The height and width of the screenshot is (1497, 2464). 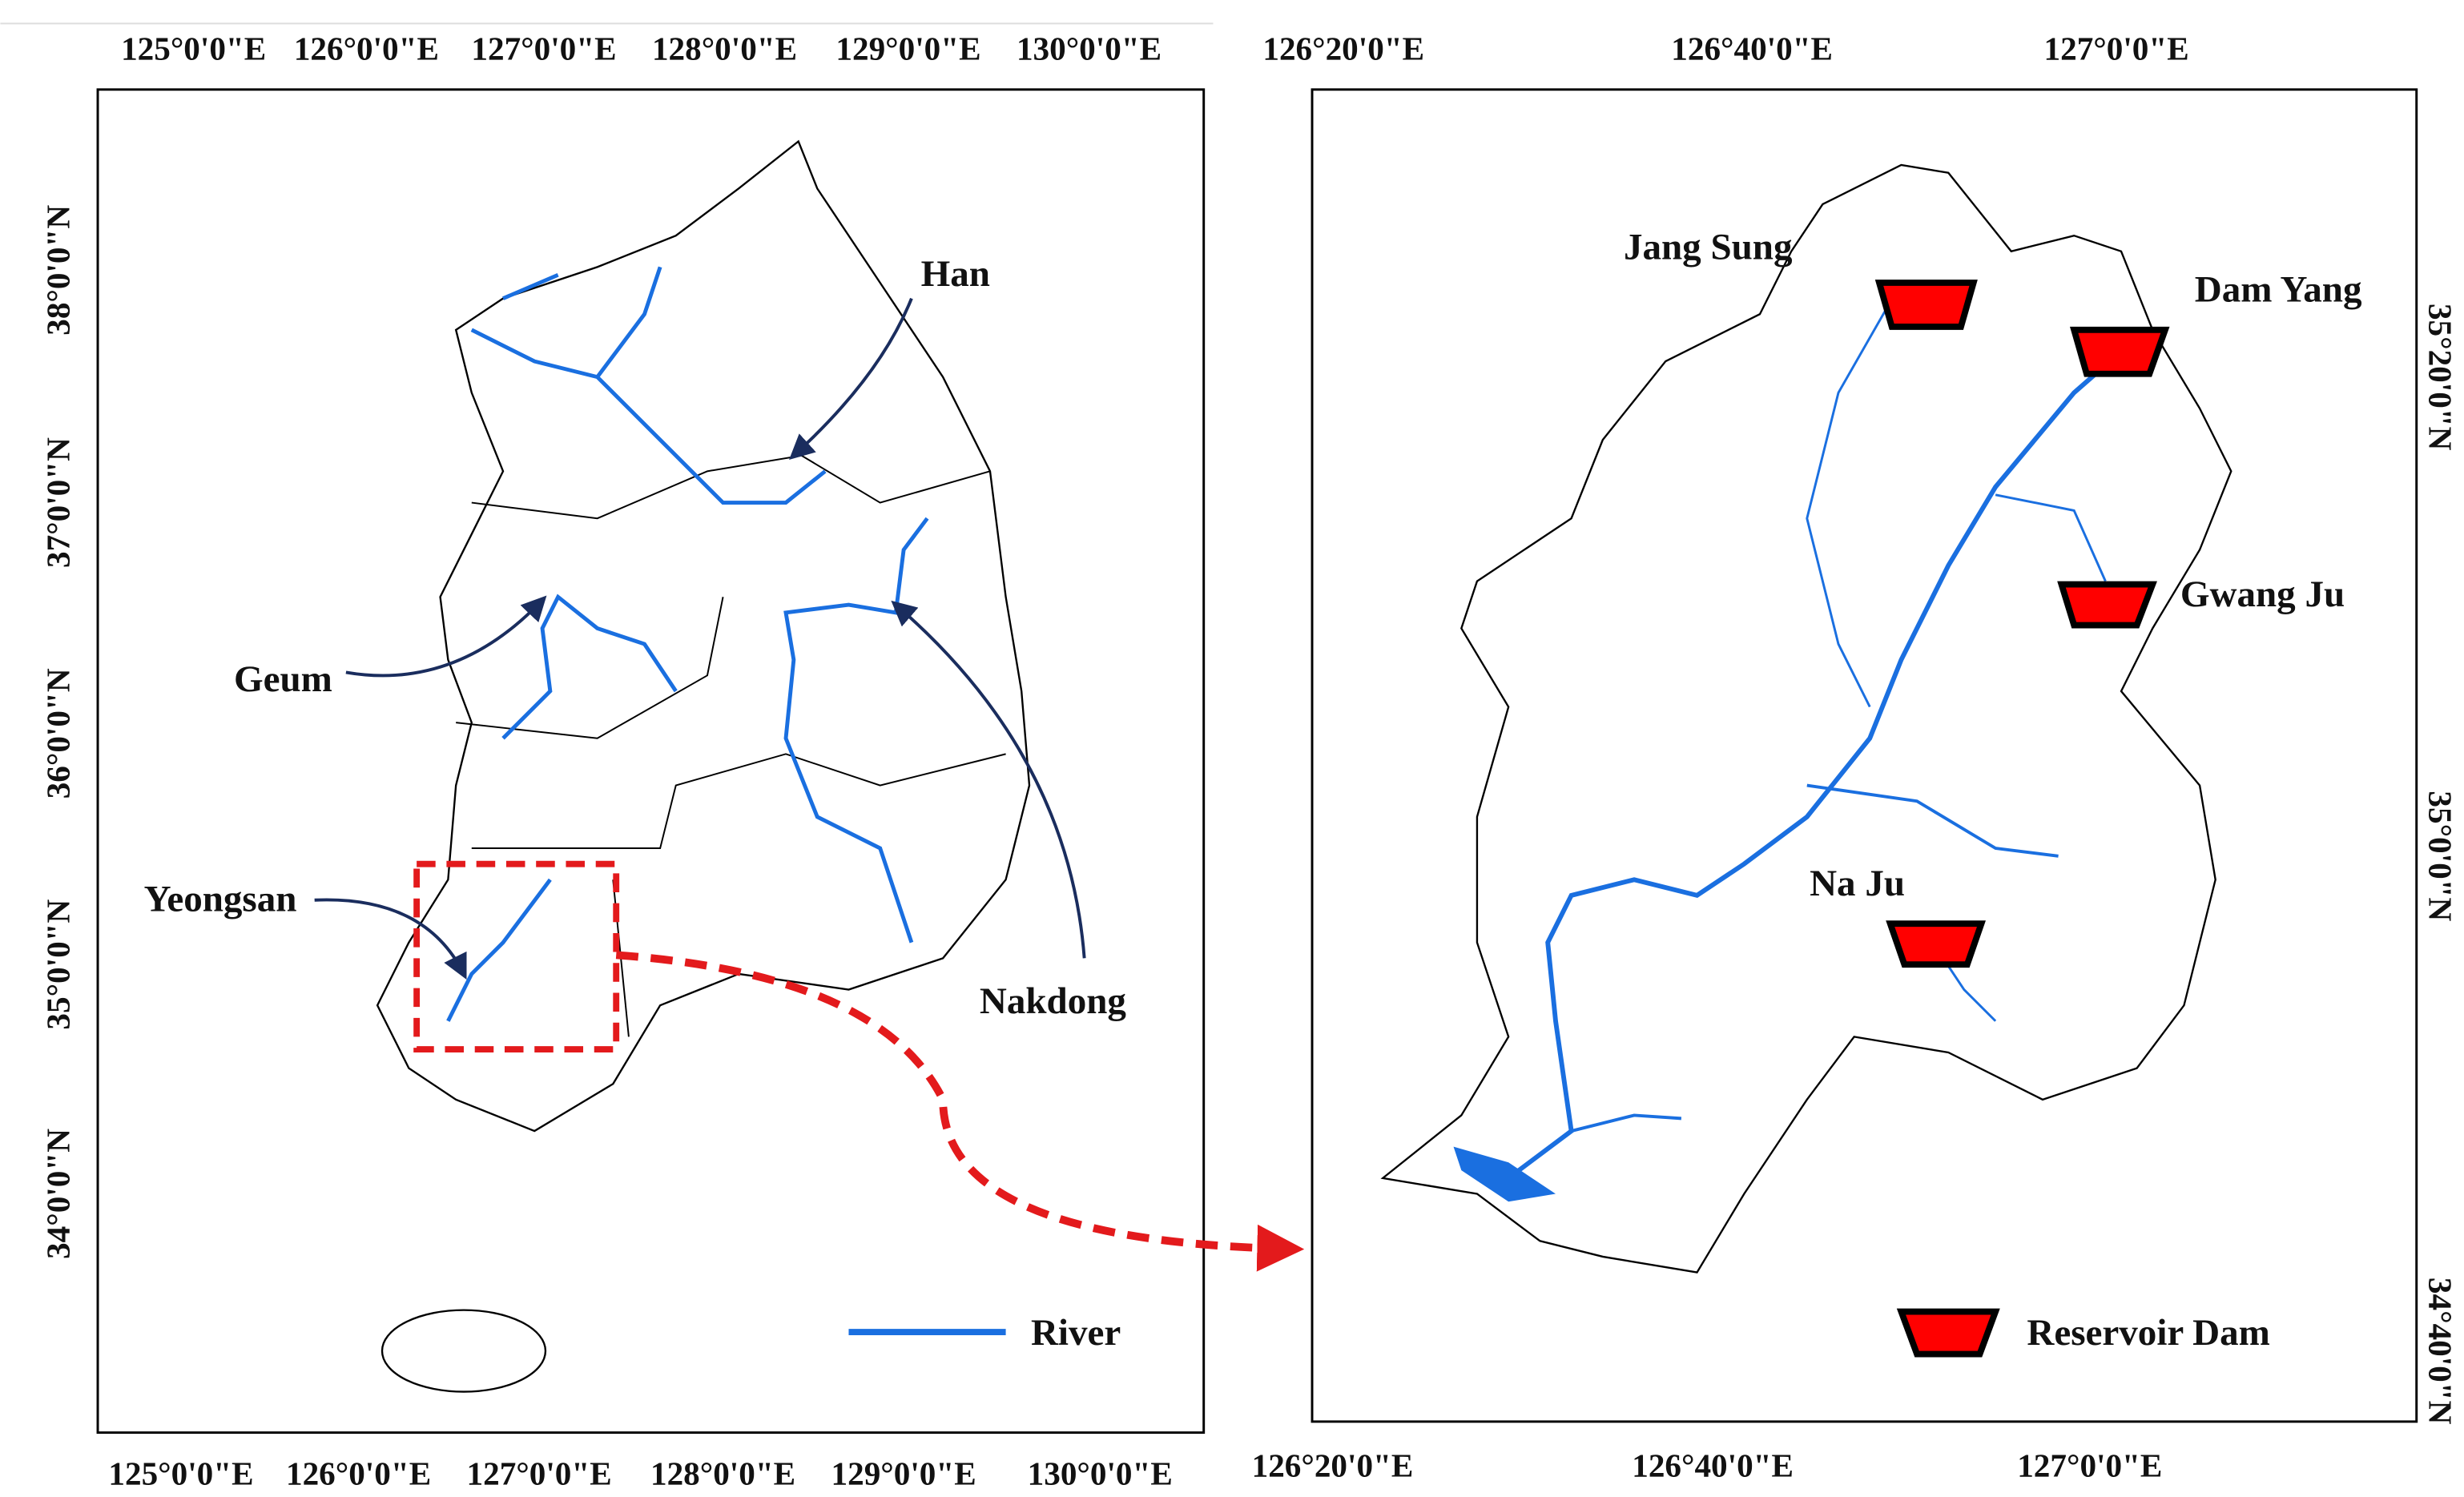 I want to click on jeju-island, so click(x=463, y=1351).